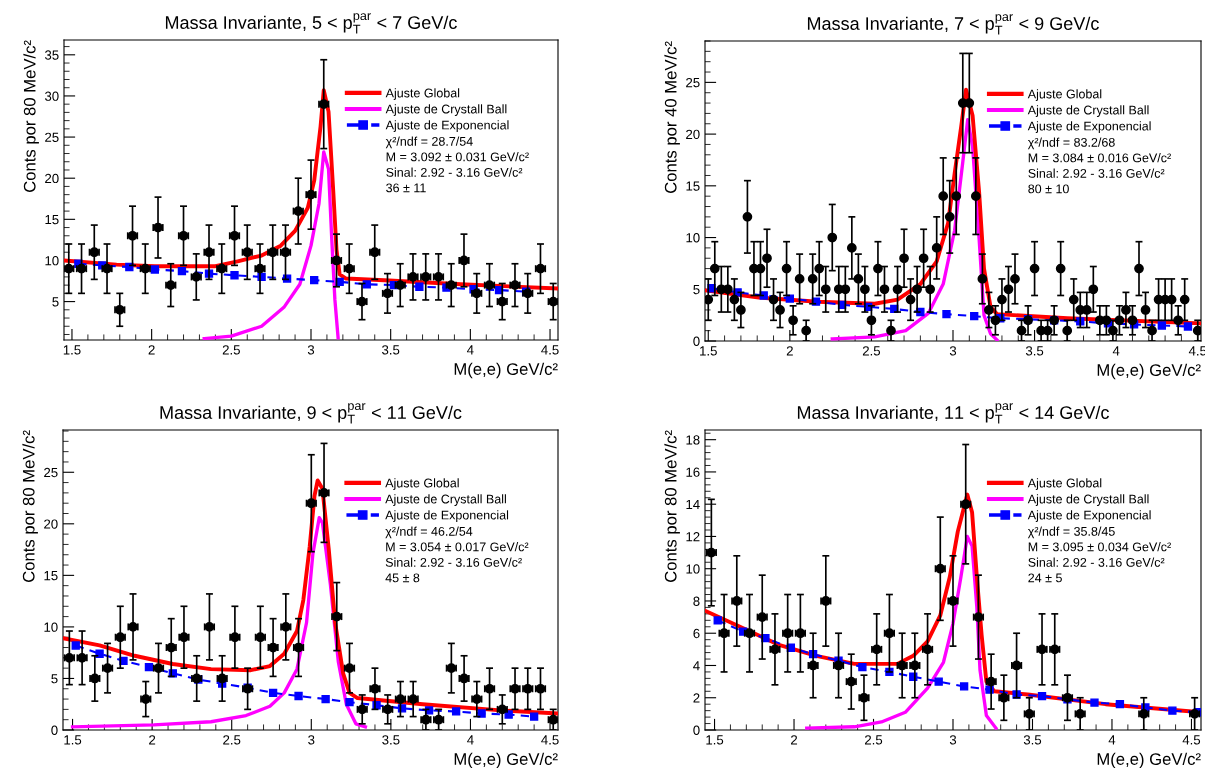 This screenshot has height=768, width=1205. What do you see at coordinates (402, 578) in the screenshot?
I see `annotation: 45 ± 8` at bounding box center [402, 578].